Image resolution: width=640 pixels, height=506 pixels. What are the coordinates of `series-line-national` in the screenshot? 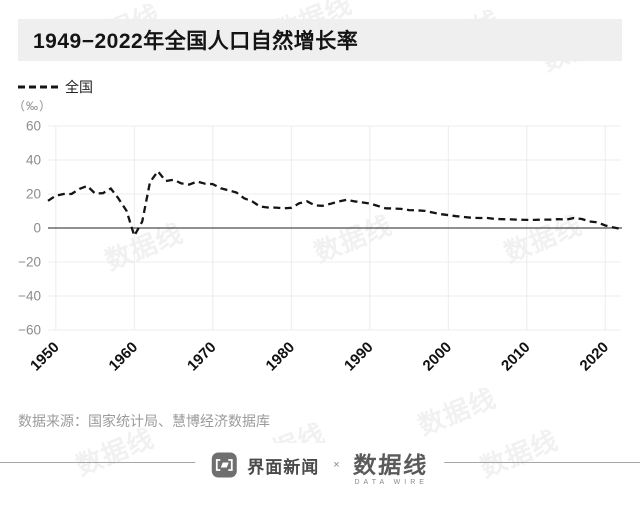 It's located at (334, 203).